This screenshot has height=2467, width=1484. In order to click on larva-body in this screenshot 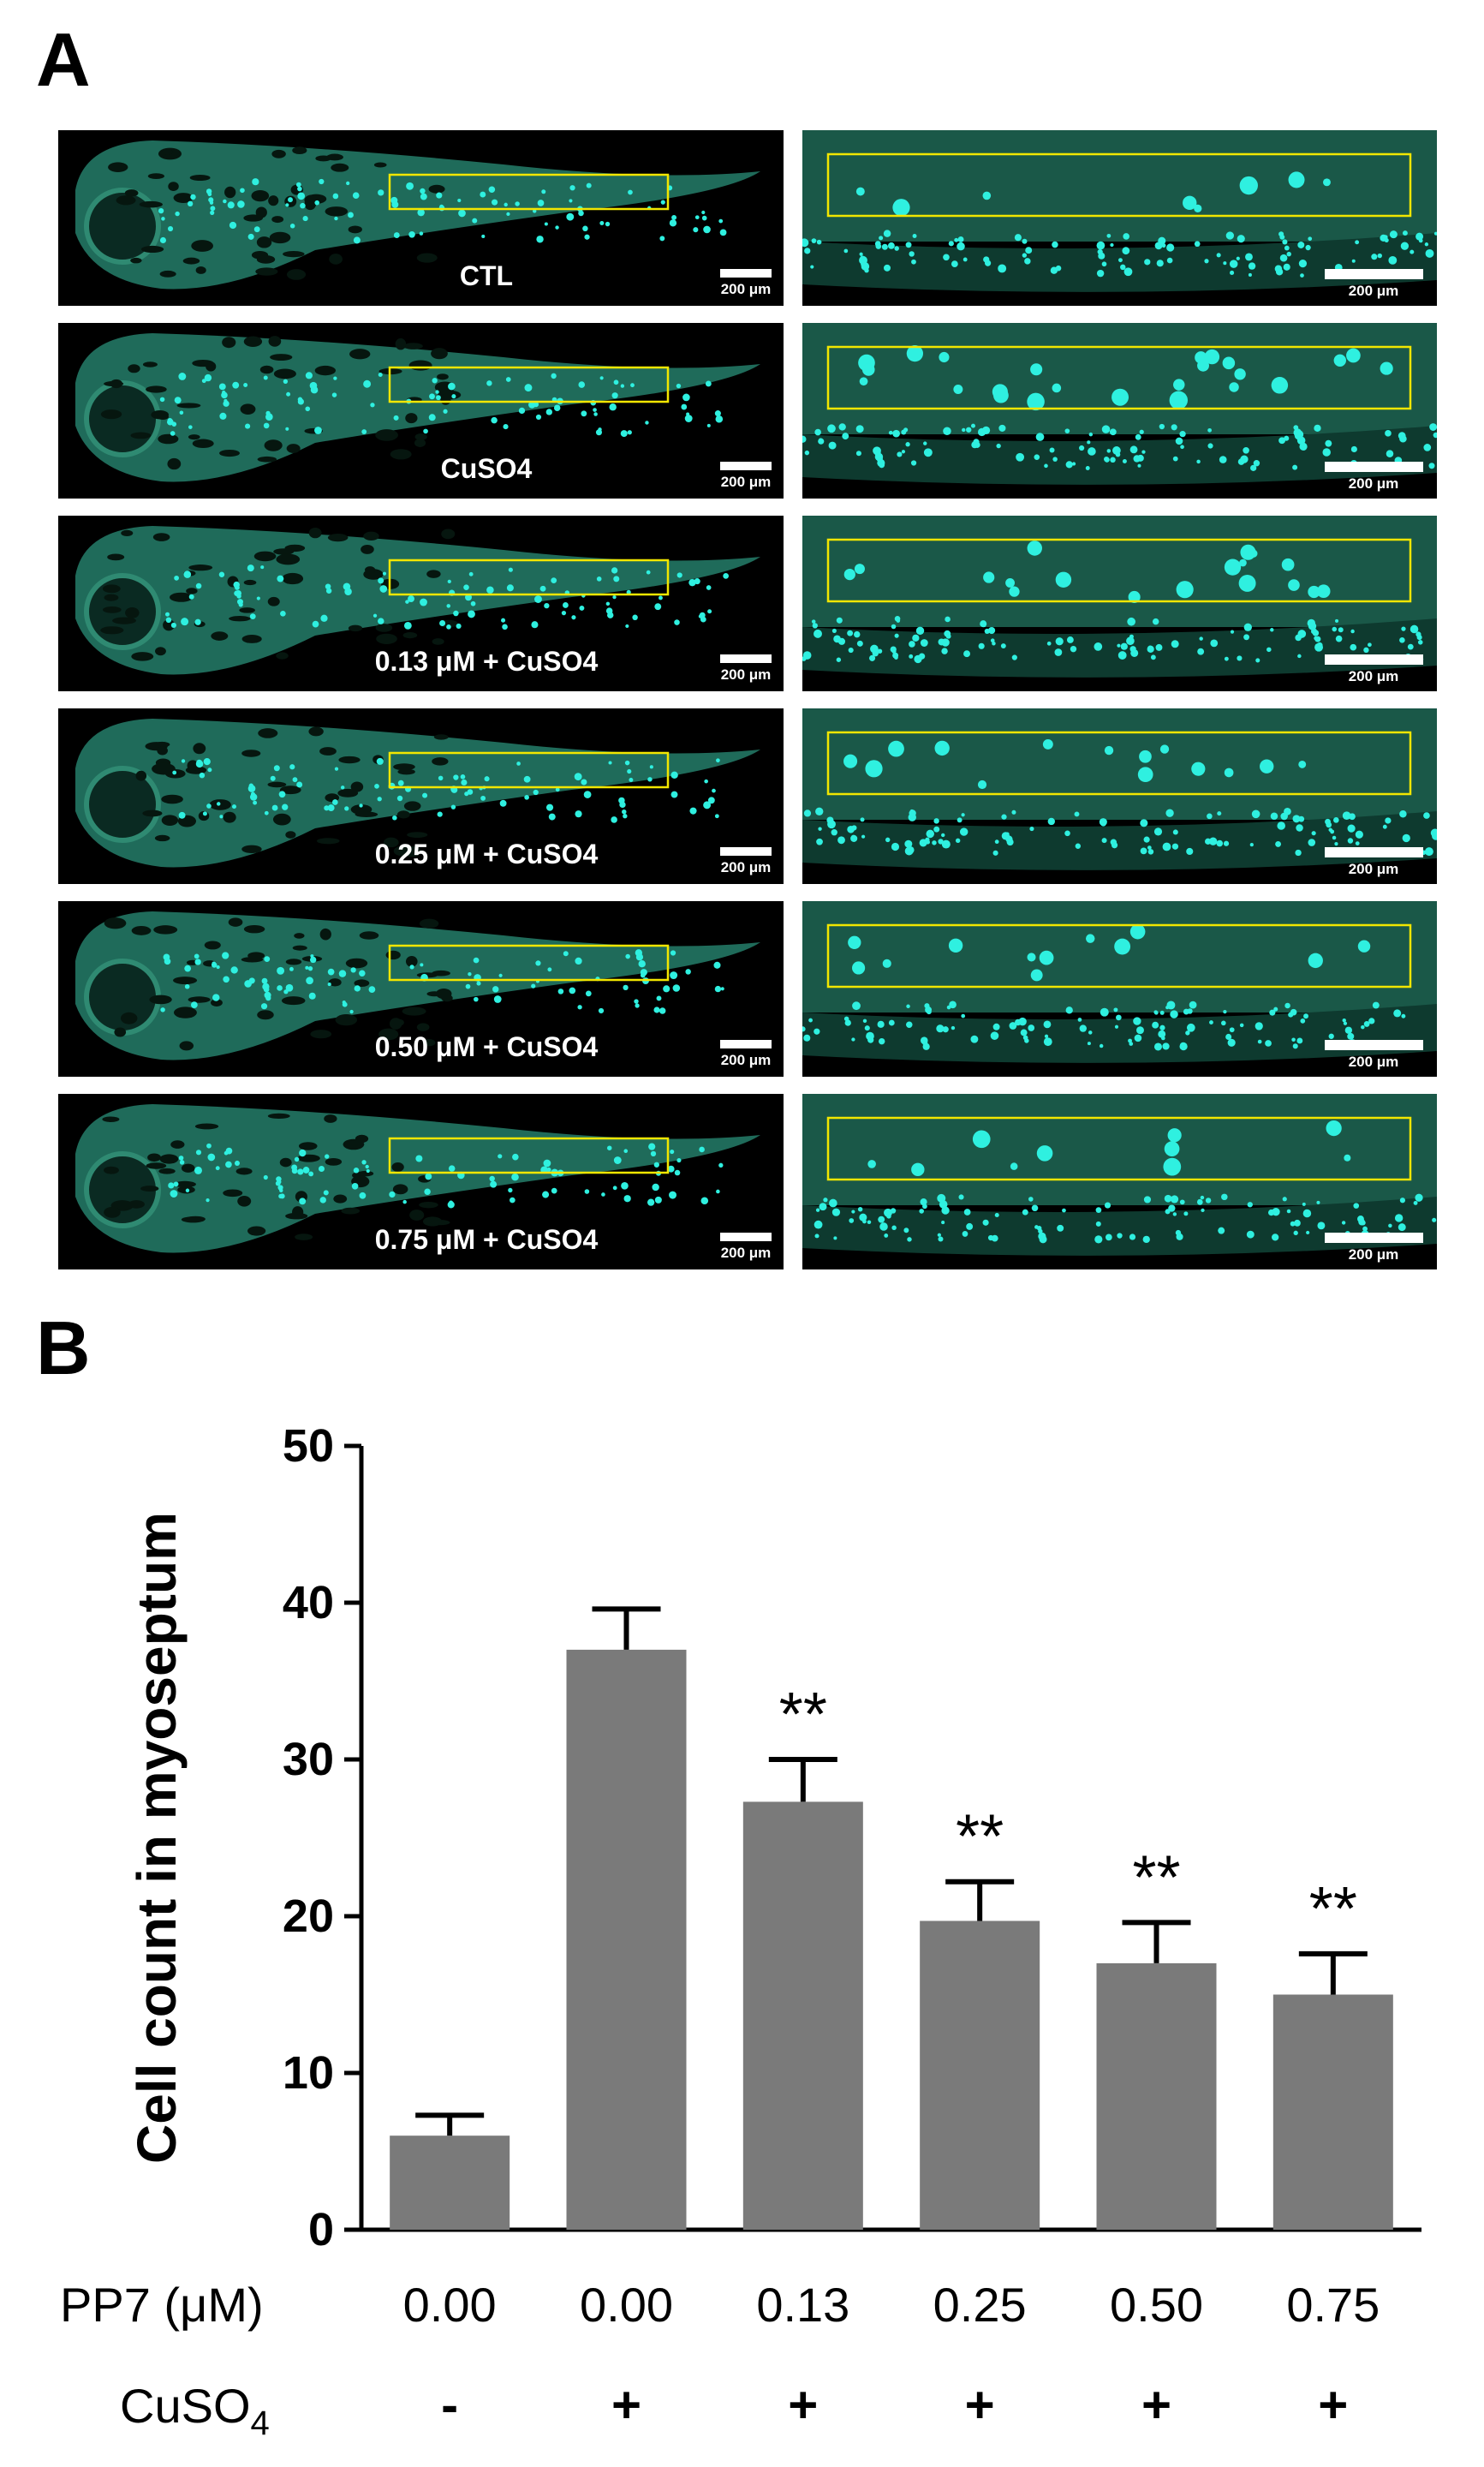, I will do `click(418, 986)`.